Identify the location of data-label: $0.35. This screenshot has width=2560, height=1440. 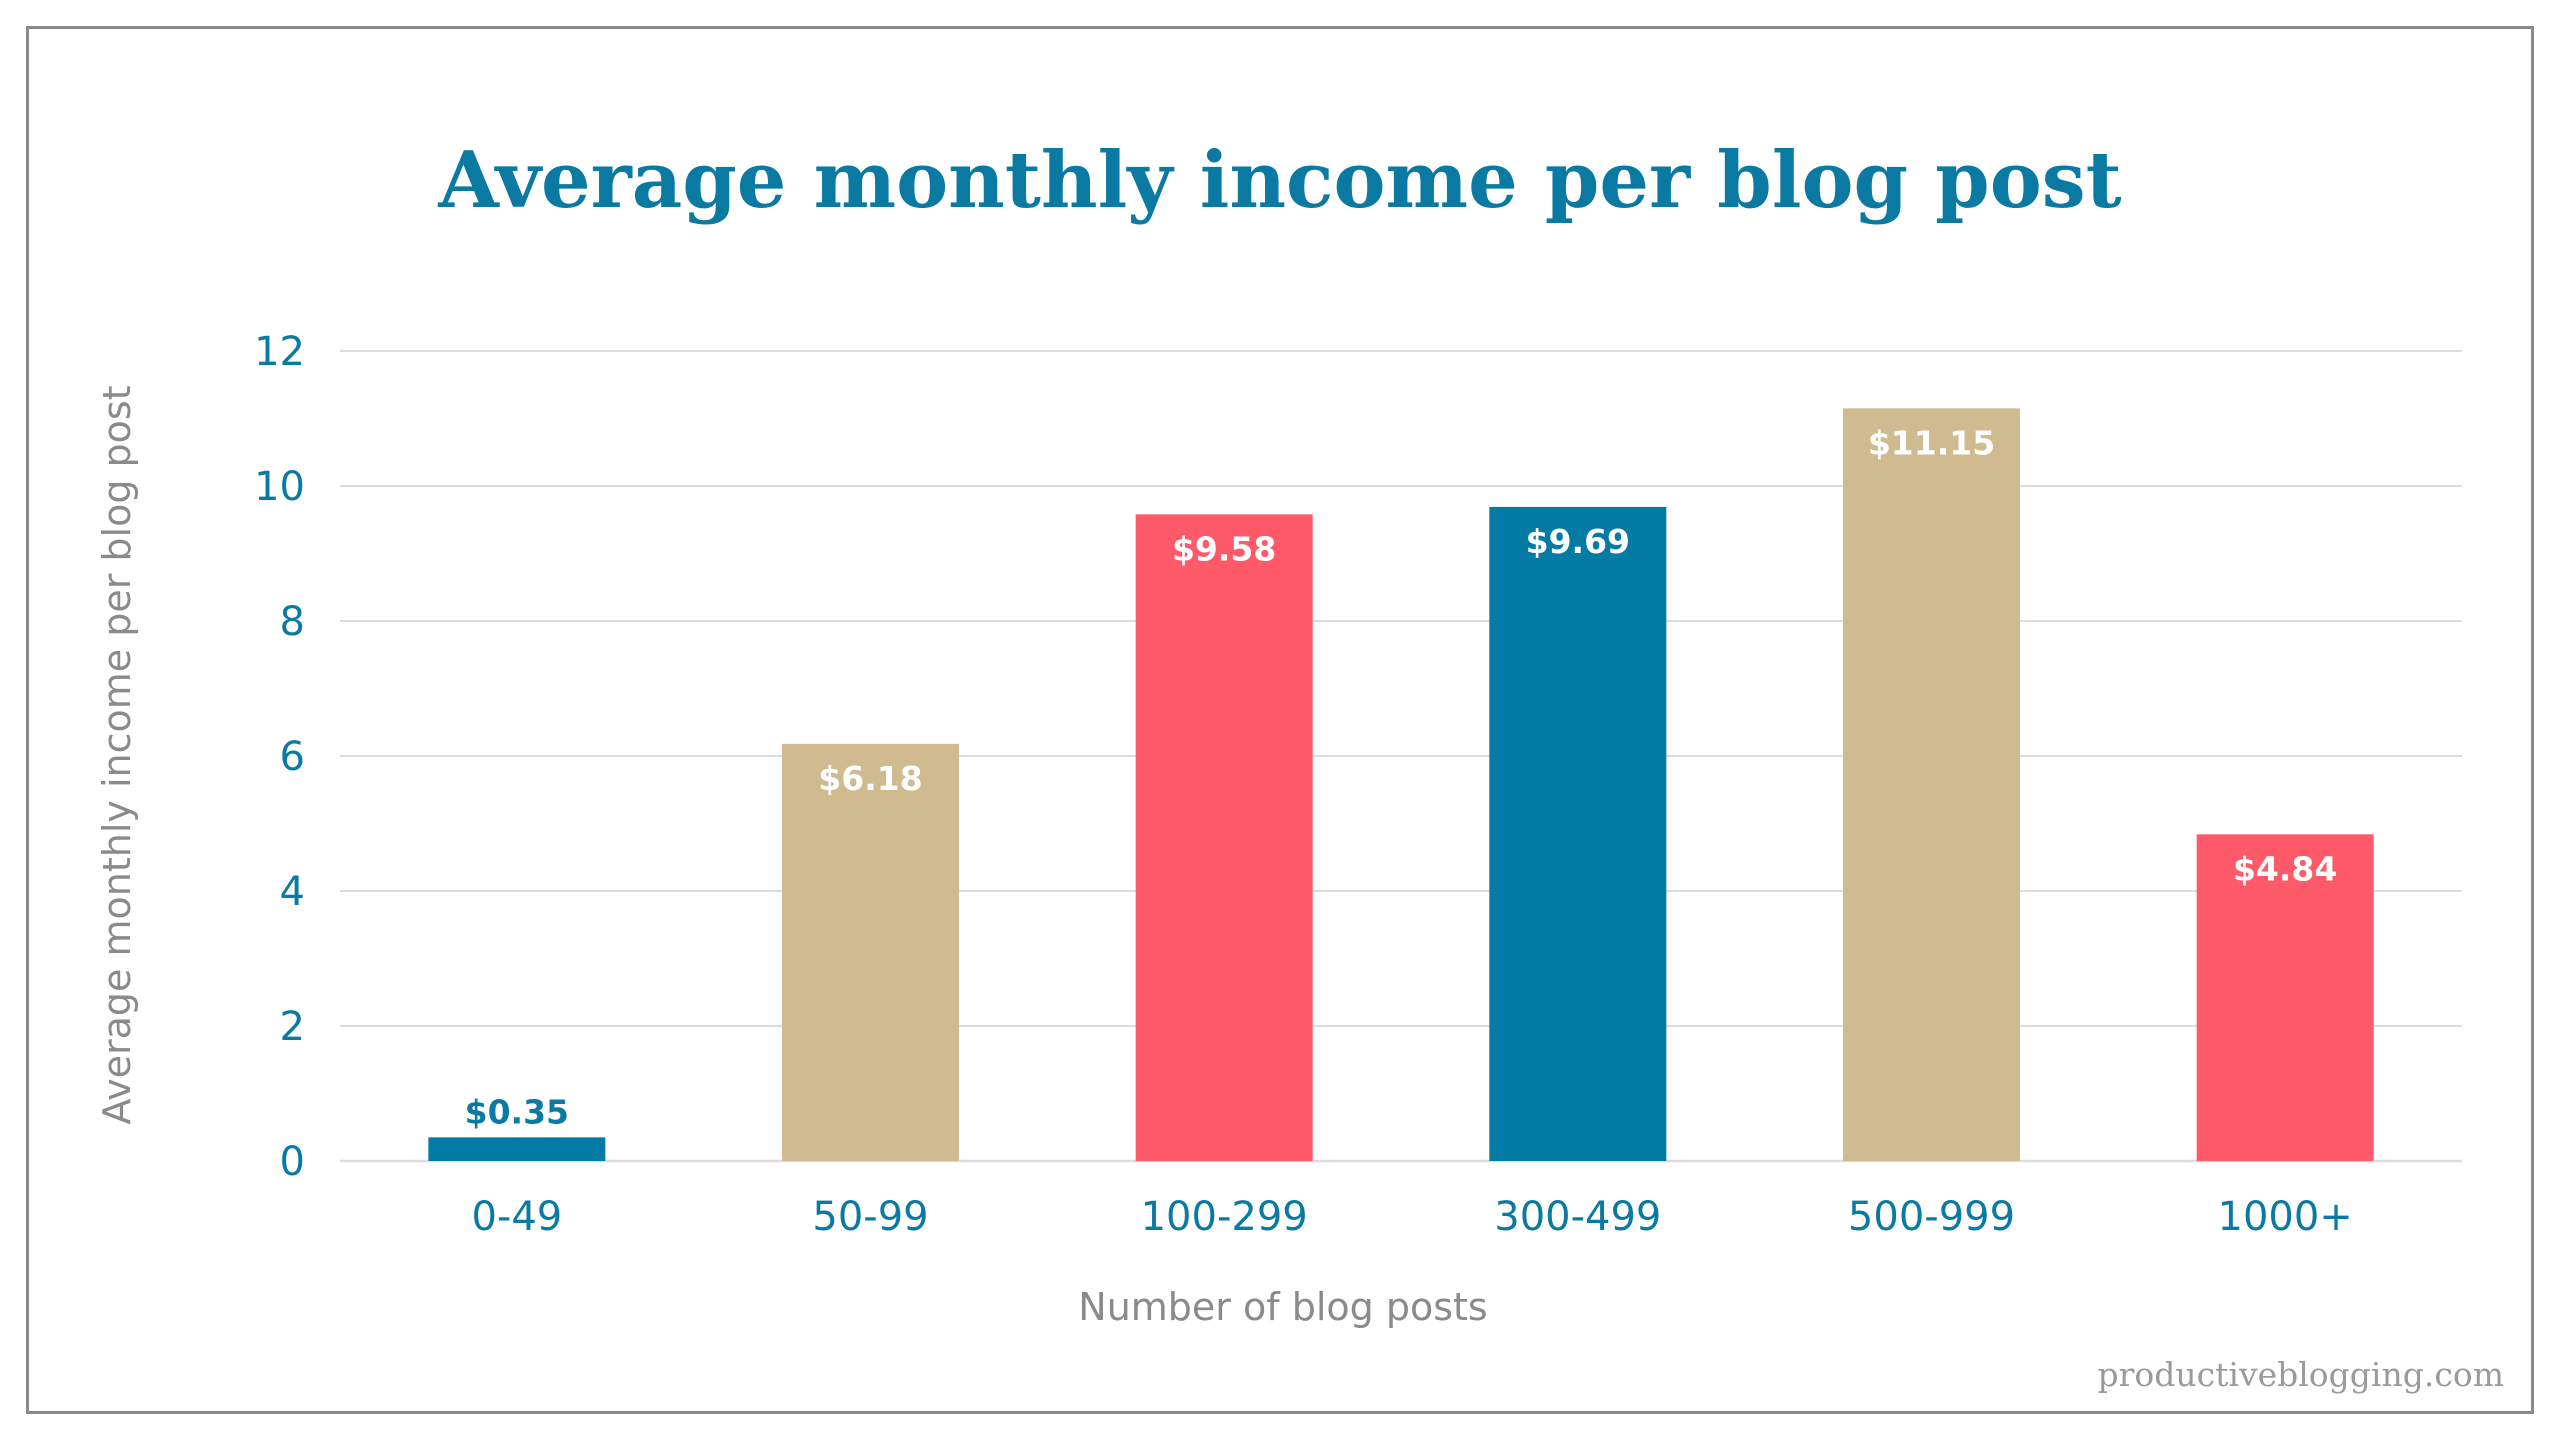
(517, 1111).